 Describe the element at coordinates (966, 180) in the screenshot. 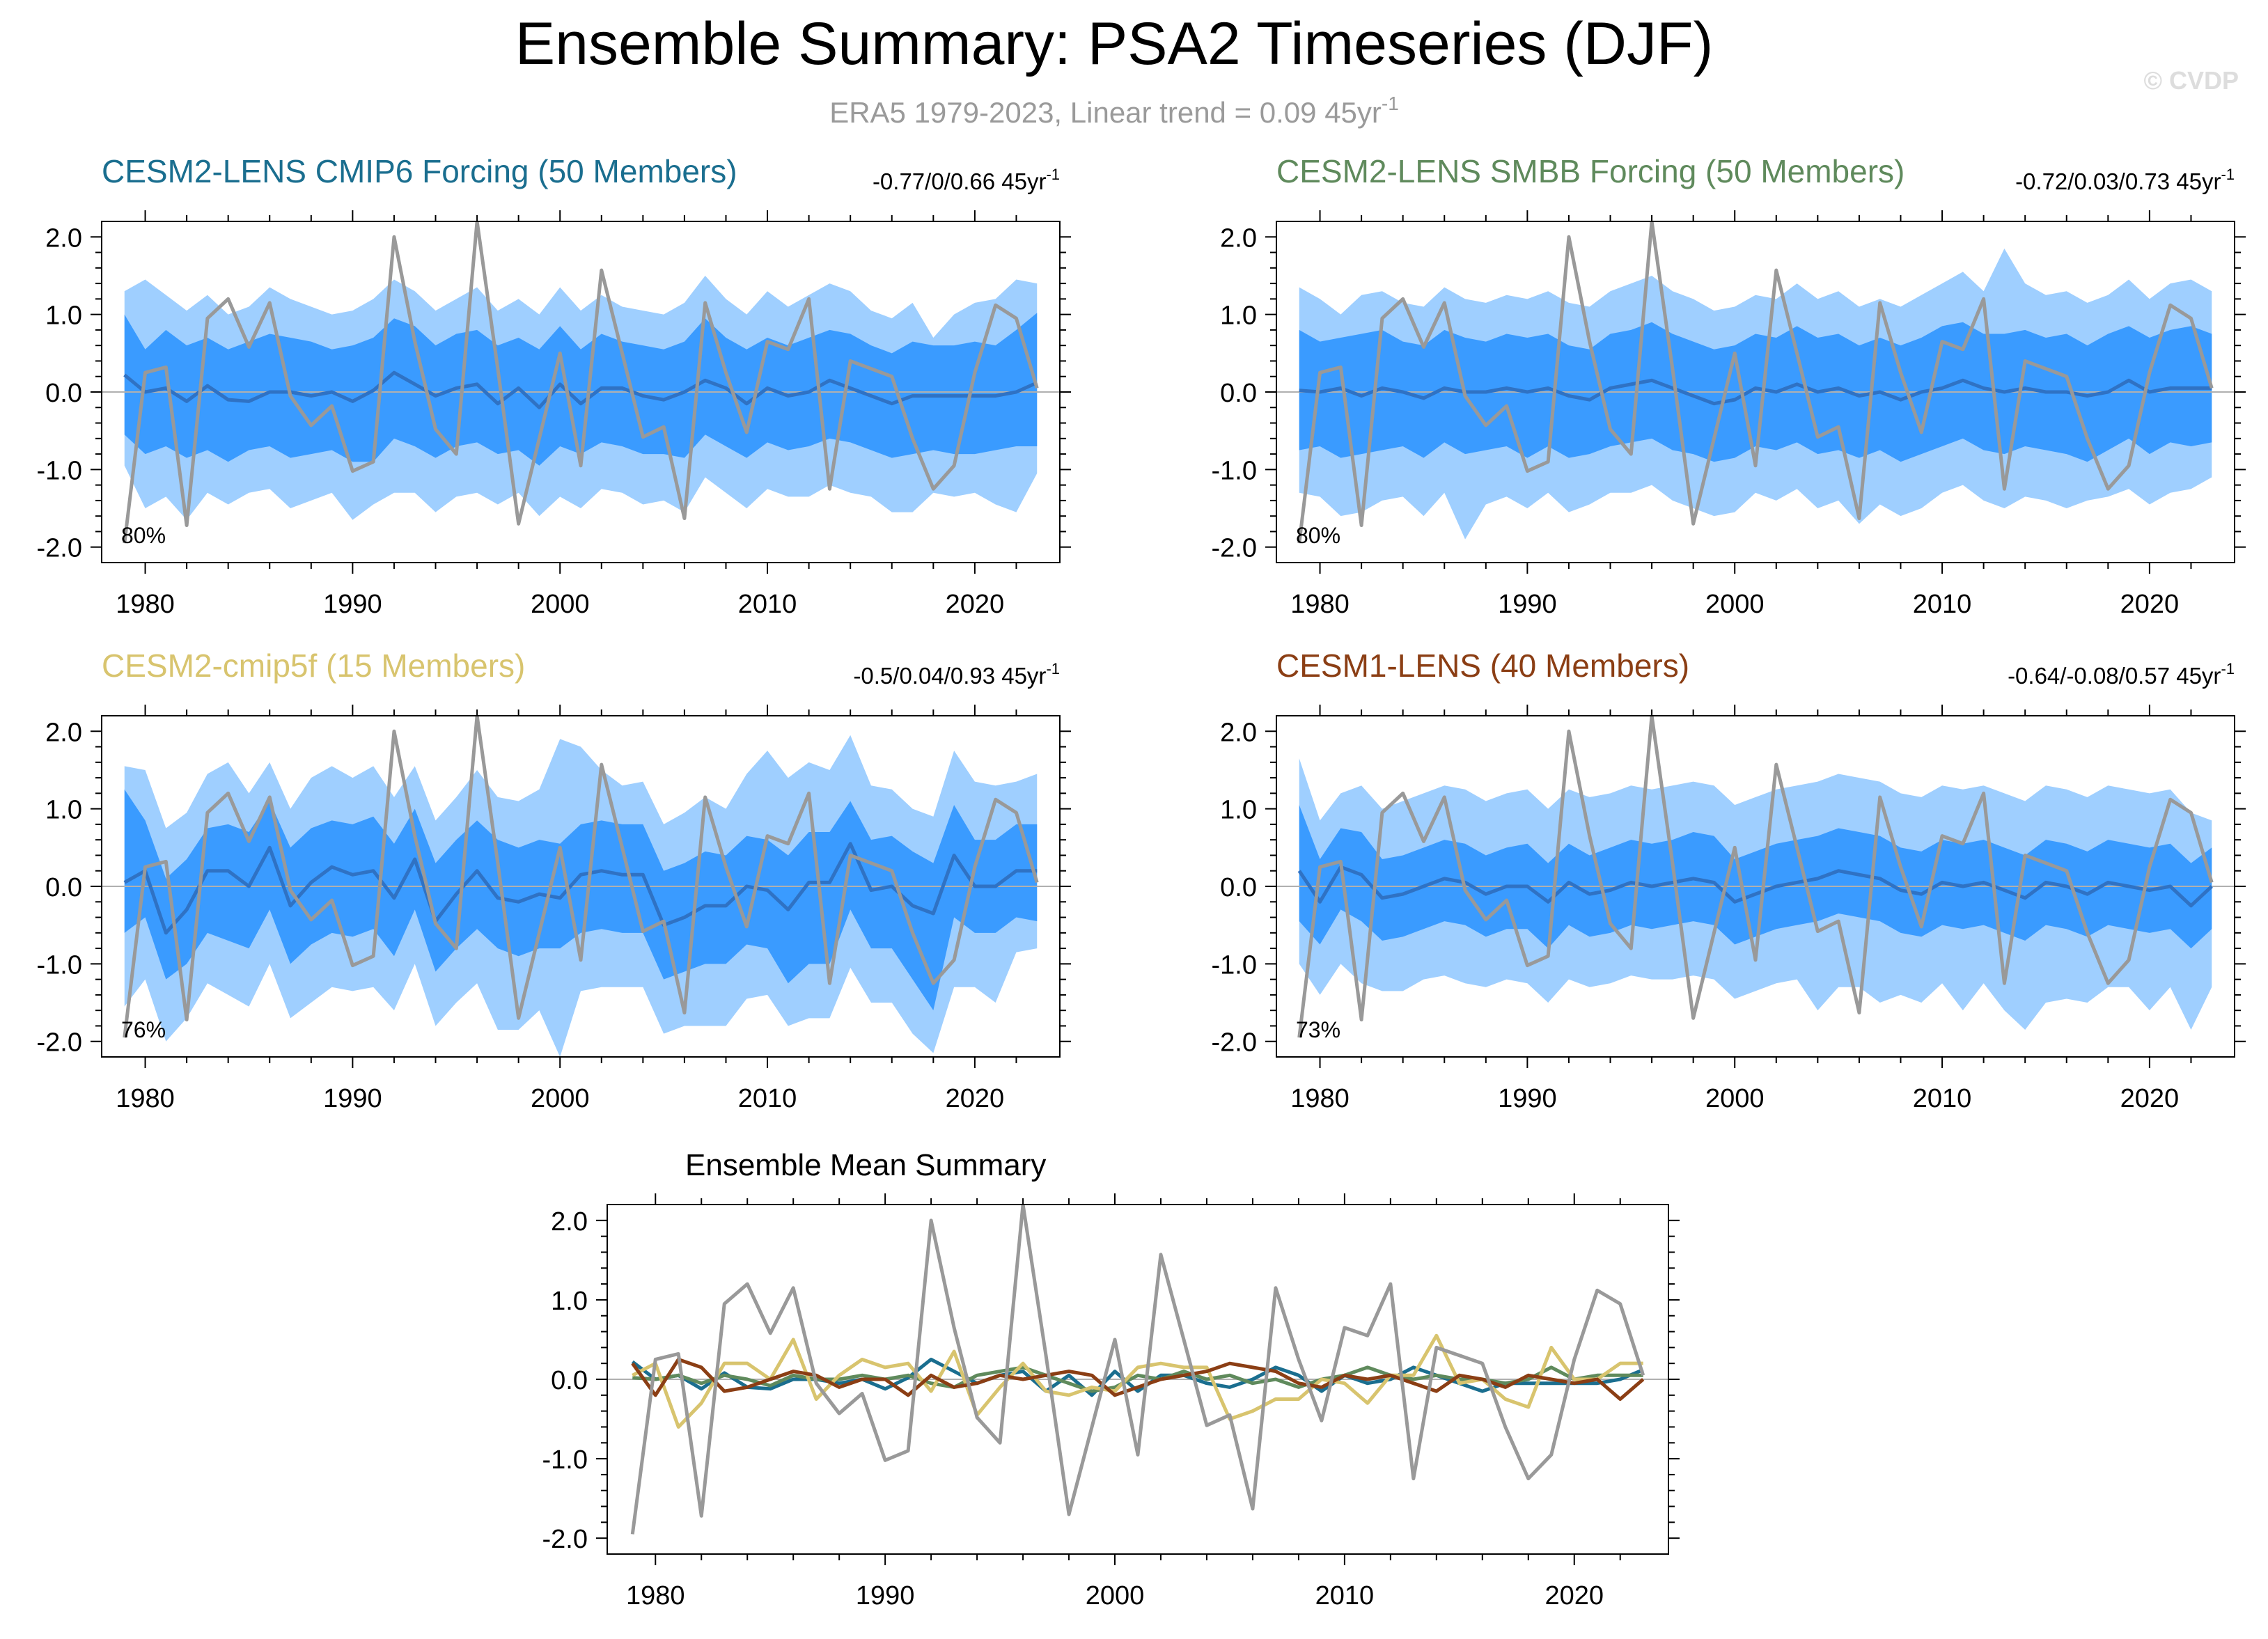

I see `trend-range-label: -0.77/0/0.66 45yr-1` at that location.